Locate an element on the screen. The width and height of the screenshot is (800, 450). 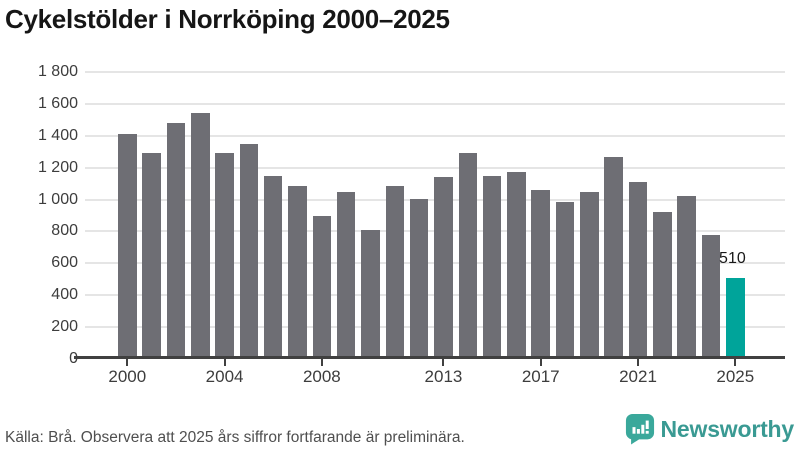
bar-2010 is located at coordinates (370, 294).